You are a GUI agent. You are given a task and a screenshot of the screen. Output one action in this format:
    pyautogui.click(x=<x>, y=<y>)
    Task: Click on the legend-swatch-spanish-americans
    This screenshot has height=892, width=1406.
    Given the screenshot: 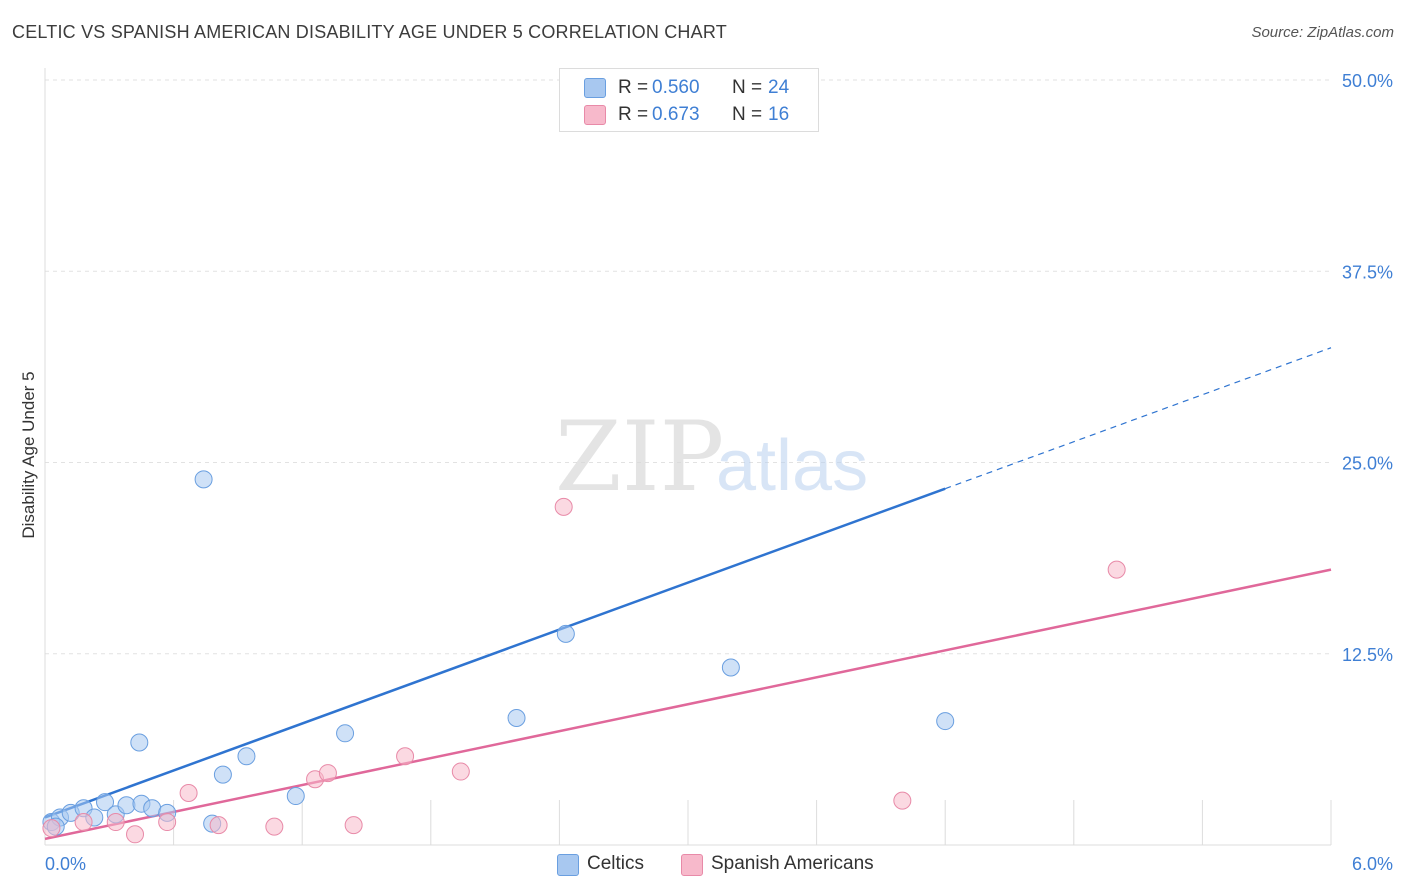 What is the action you would take?
    pyautogui.click(x=595, y=115)
    